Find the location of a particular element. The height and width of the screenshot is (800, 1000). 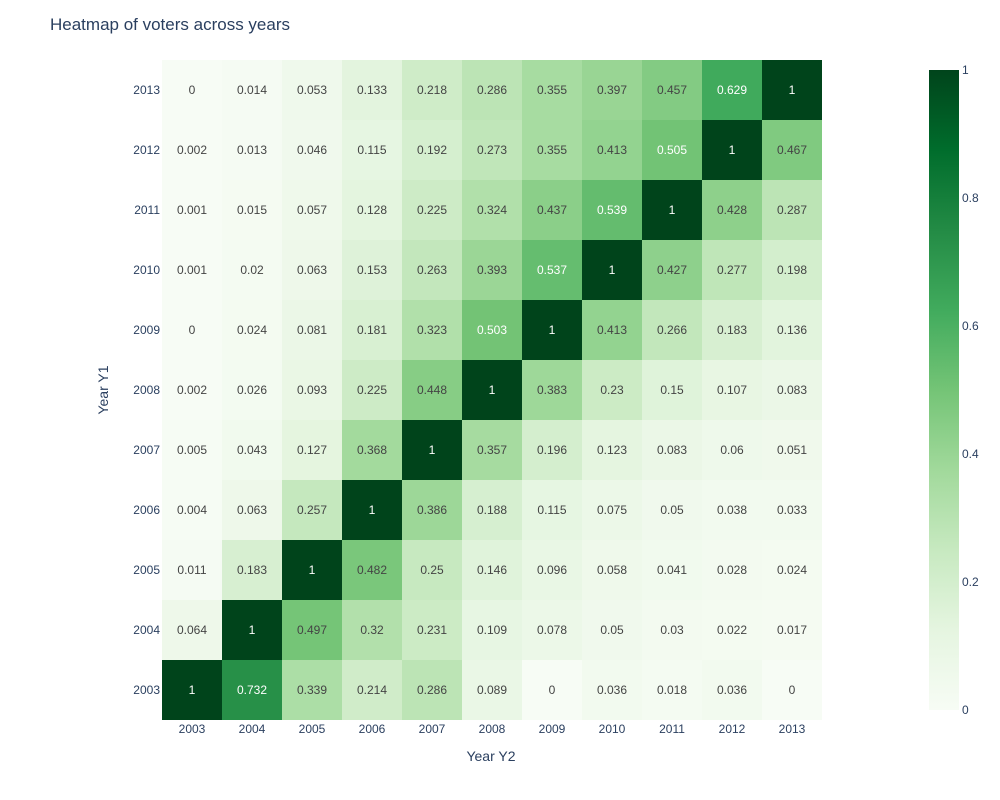

x-tick-label: 2010 is located at coordinates (612, 729).